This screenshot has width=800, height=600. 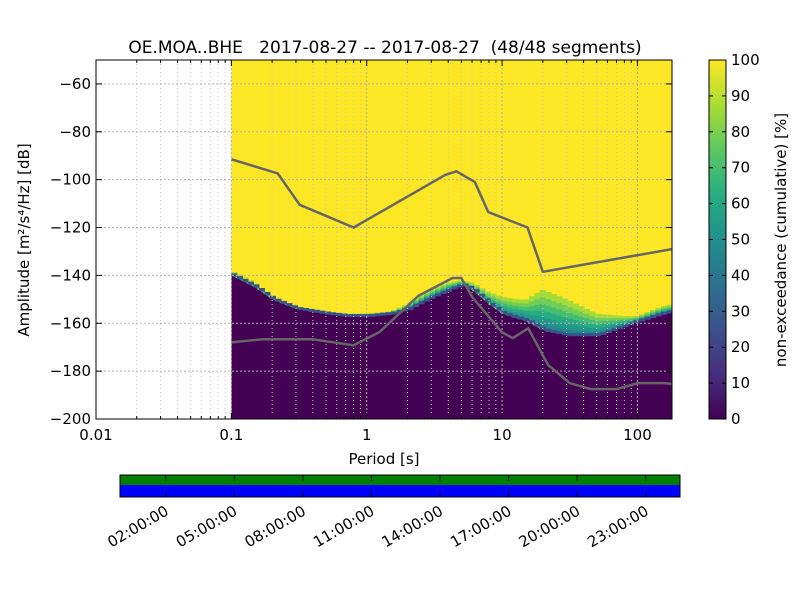 What do you see at coordinates (70, 419) in the screenshot?
I see `y-tick-label: −200` at bounding box center [70, 419].